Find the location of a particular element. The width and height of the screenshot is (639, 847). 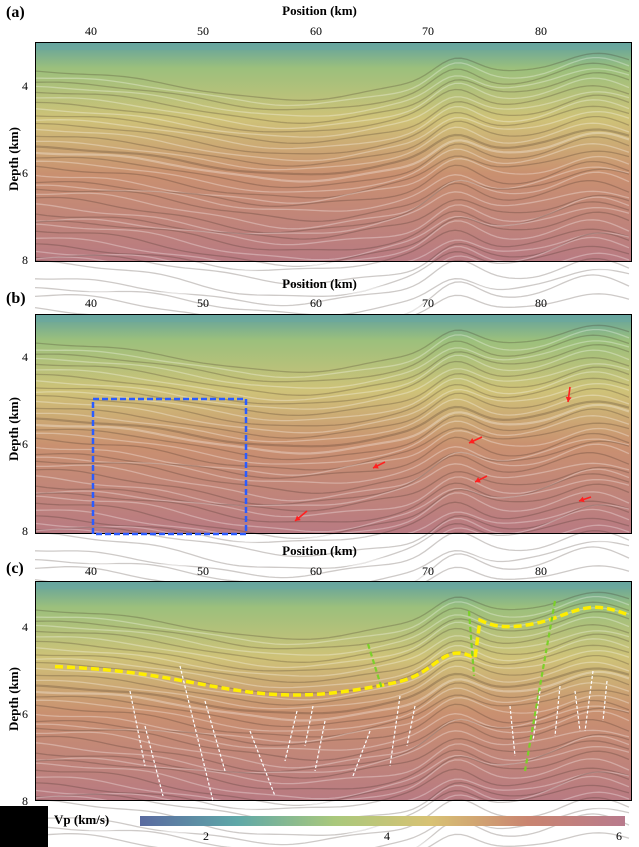

colorbar is located at coordinates (382, 821).